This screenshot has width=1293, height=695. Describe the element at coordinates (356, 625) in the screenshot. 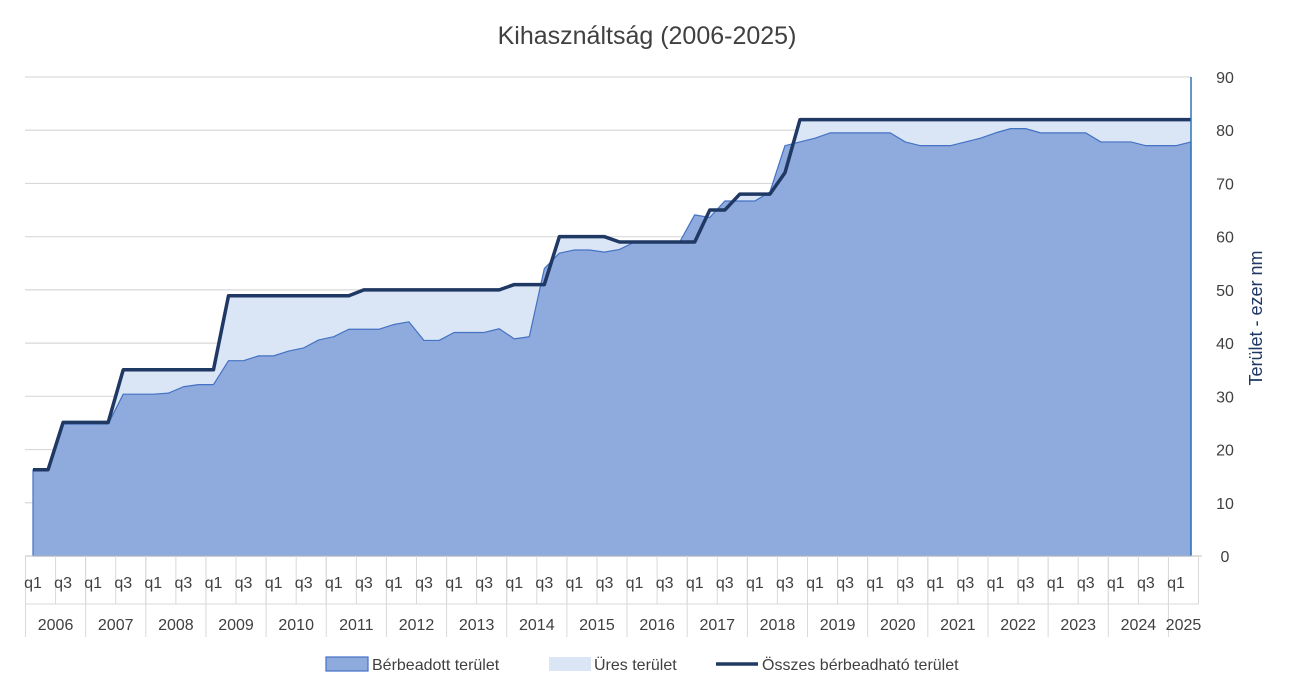

I see `x-tick-label-year: 2011` at that location.